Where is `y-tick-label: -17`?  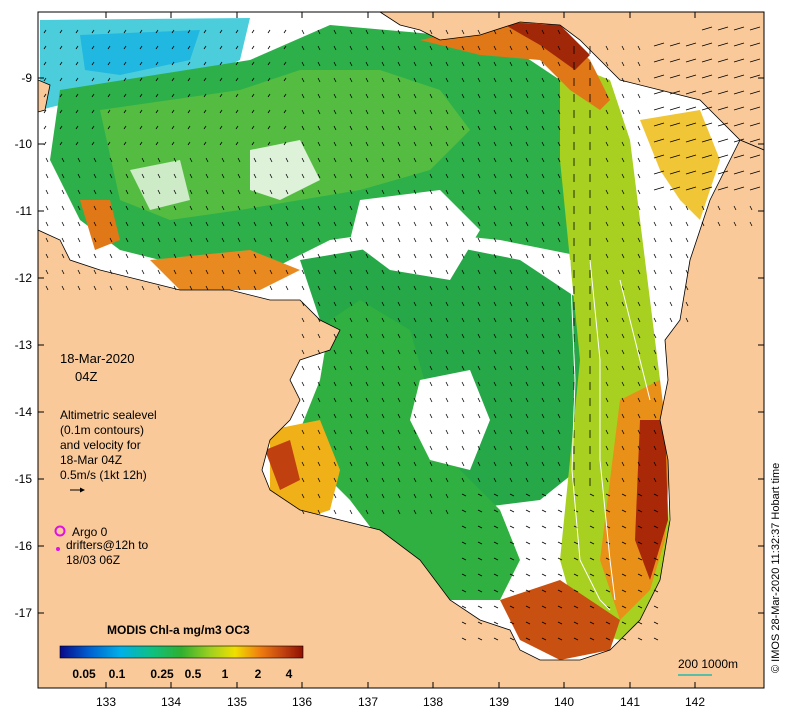 y-tick-label: -17 is located at coordinates (24, 613).